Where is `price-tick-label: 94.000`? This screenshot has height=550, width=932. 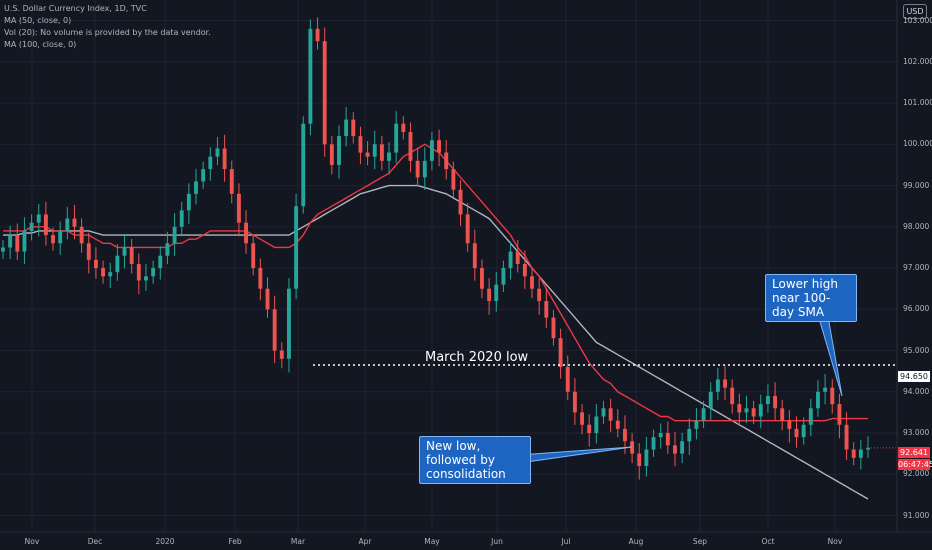 price-tick-label: 94.000 is located at coordinates (916, 391).